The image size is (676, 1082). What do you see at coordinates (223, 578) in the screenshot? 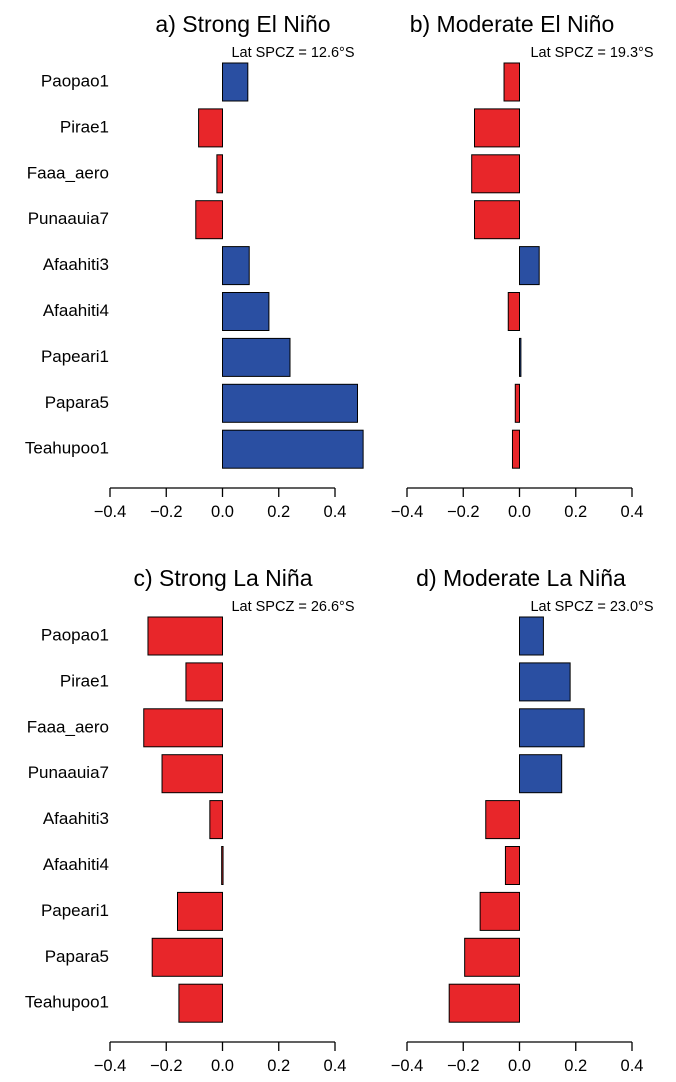
I see `panel-title: c) Strong La Niña` at bounding box center [223, 578].